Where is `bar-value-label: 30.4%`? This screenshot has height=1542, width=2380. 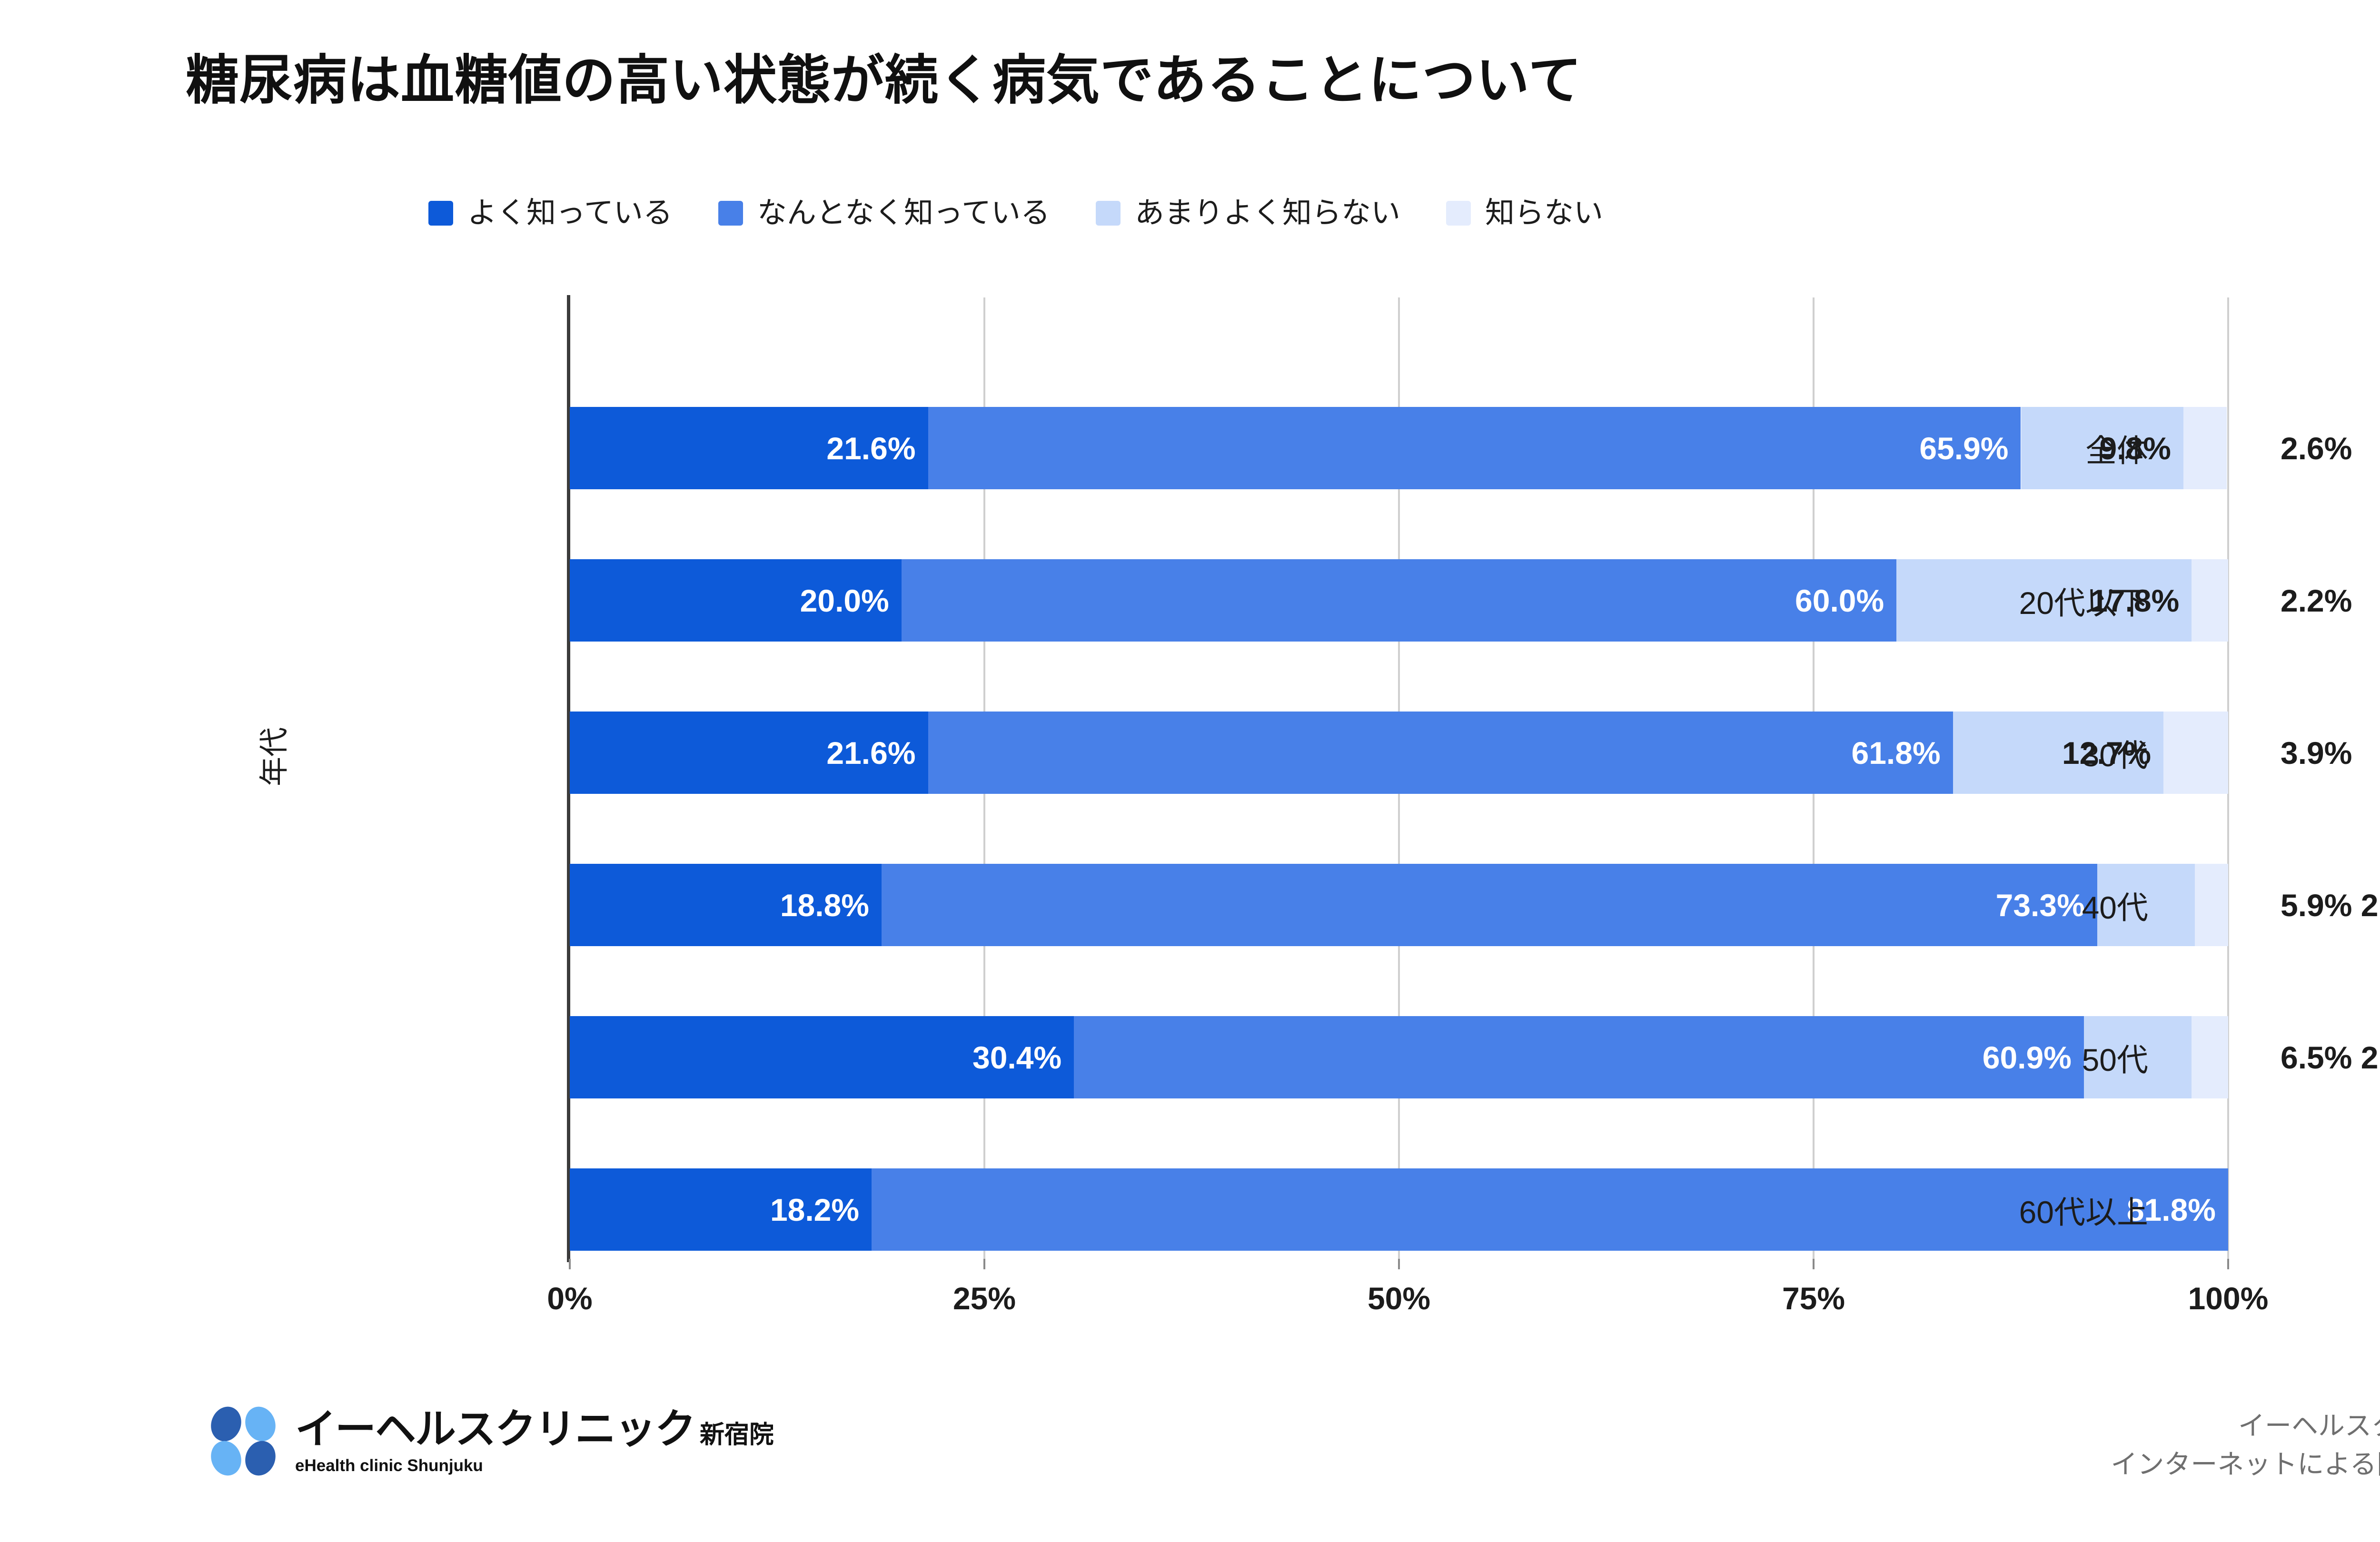
bar-value-label: 30.4% is located at coordinates (1017, 1057).